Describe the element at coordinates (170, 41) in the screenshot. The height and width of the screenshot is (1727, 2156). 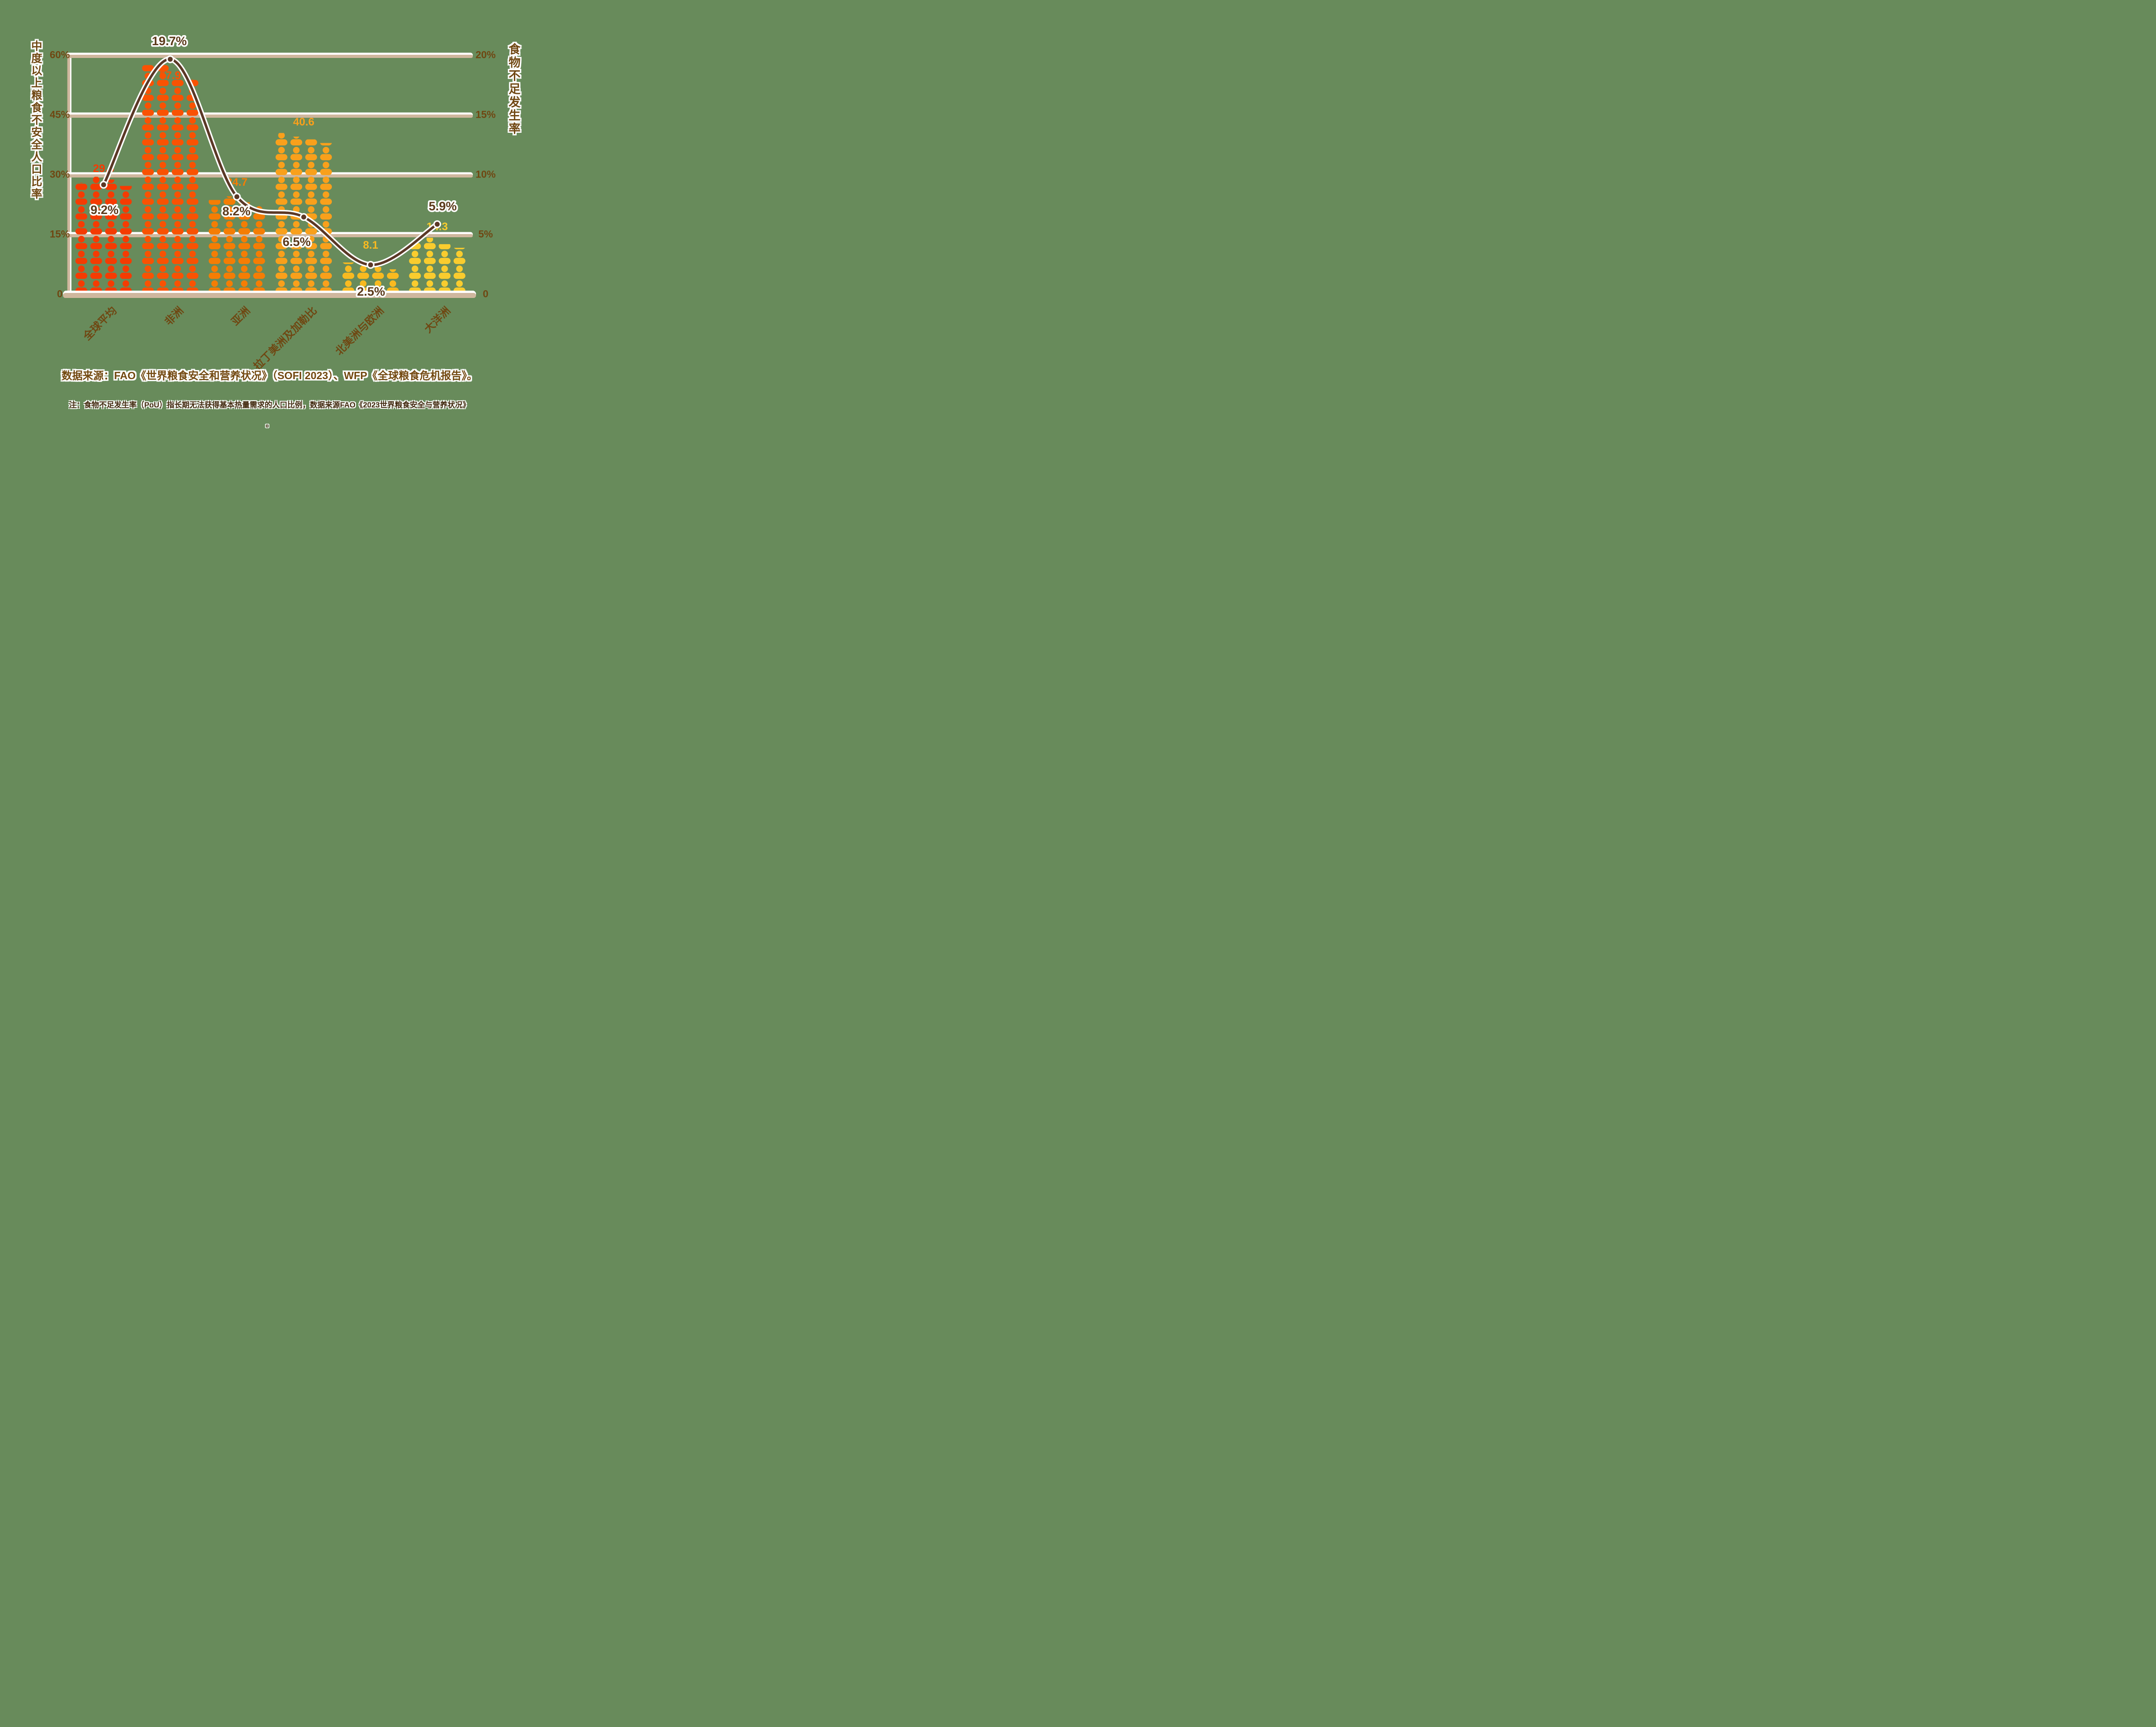
I see `pou-value-label: 19.7%` at that location.